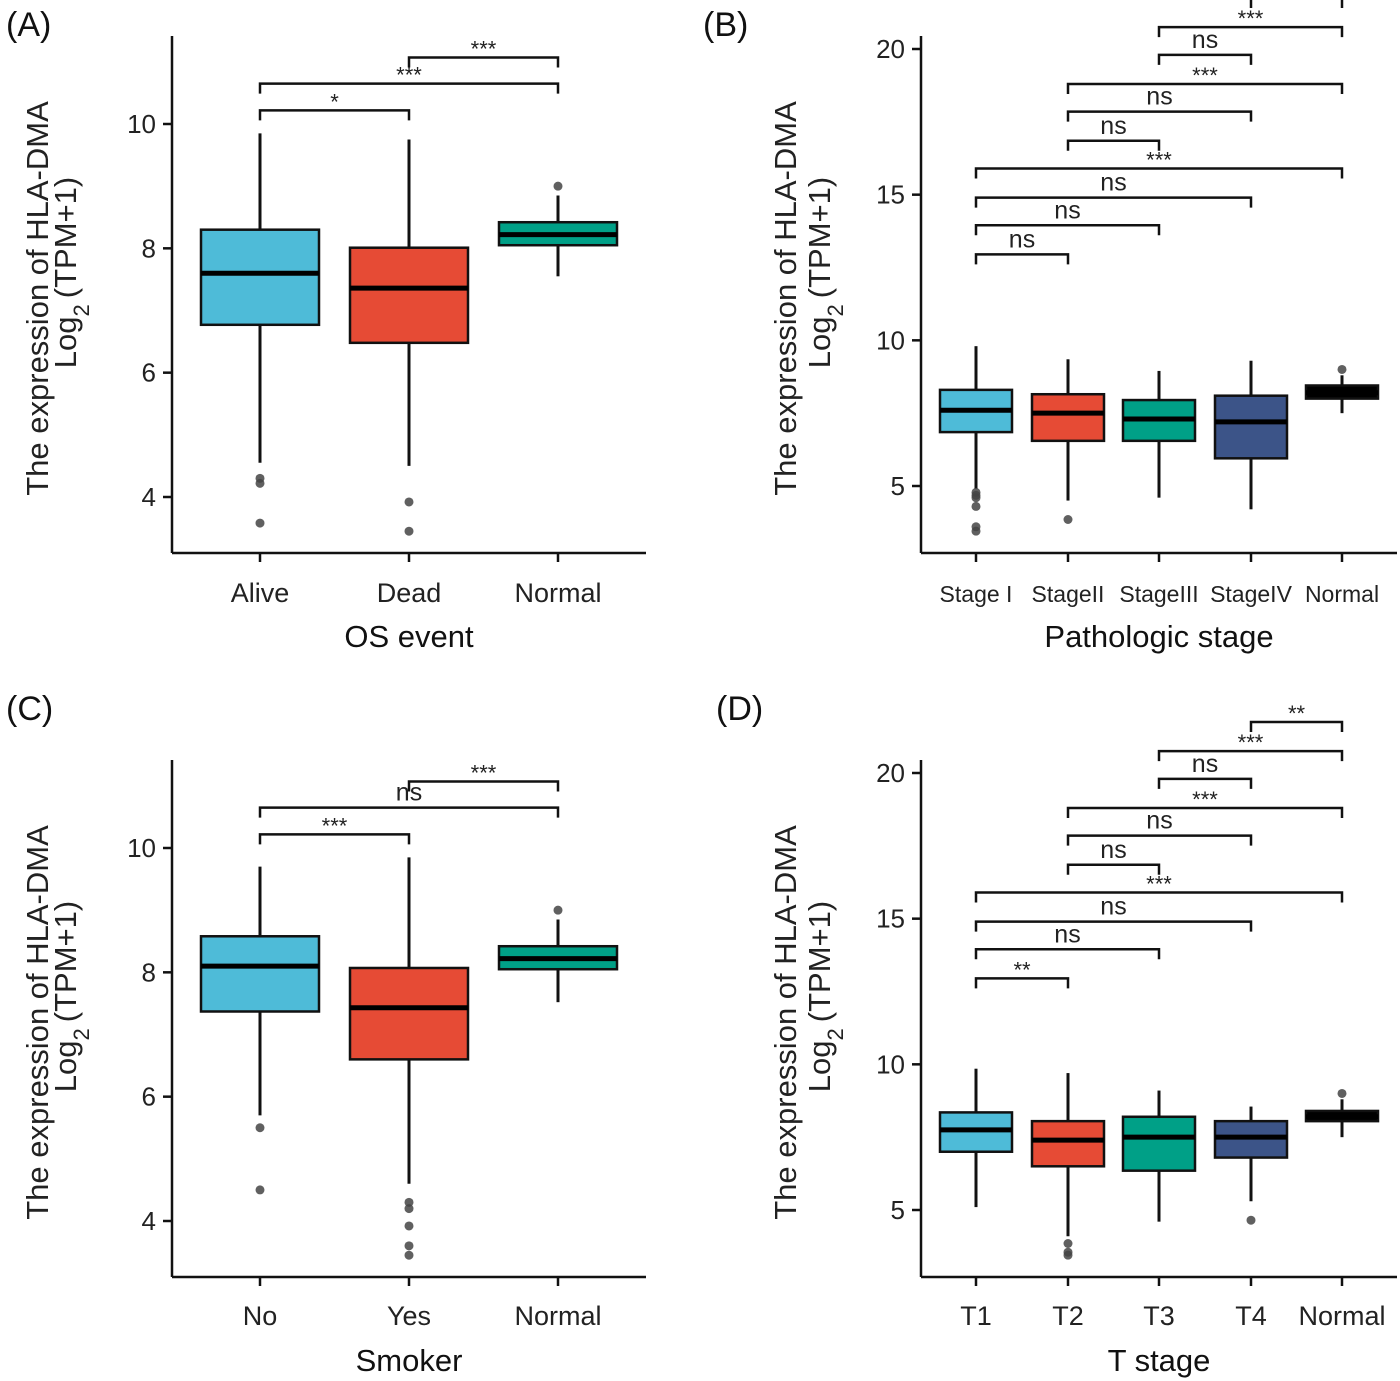 The width and height of the screenshot is (1400, 1381). I want to click on panel-b-sig-text: ns, so click(1205, 40).